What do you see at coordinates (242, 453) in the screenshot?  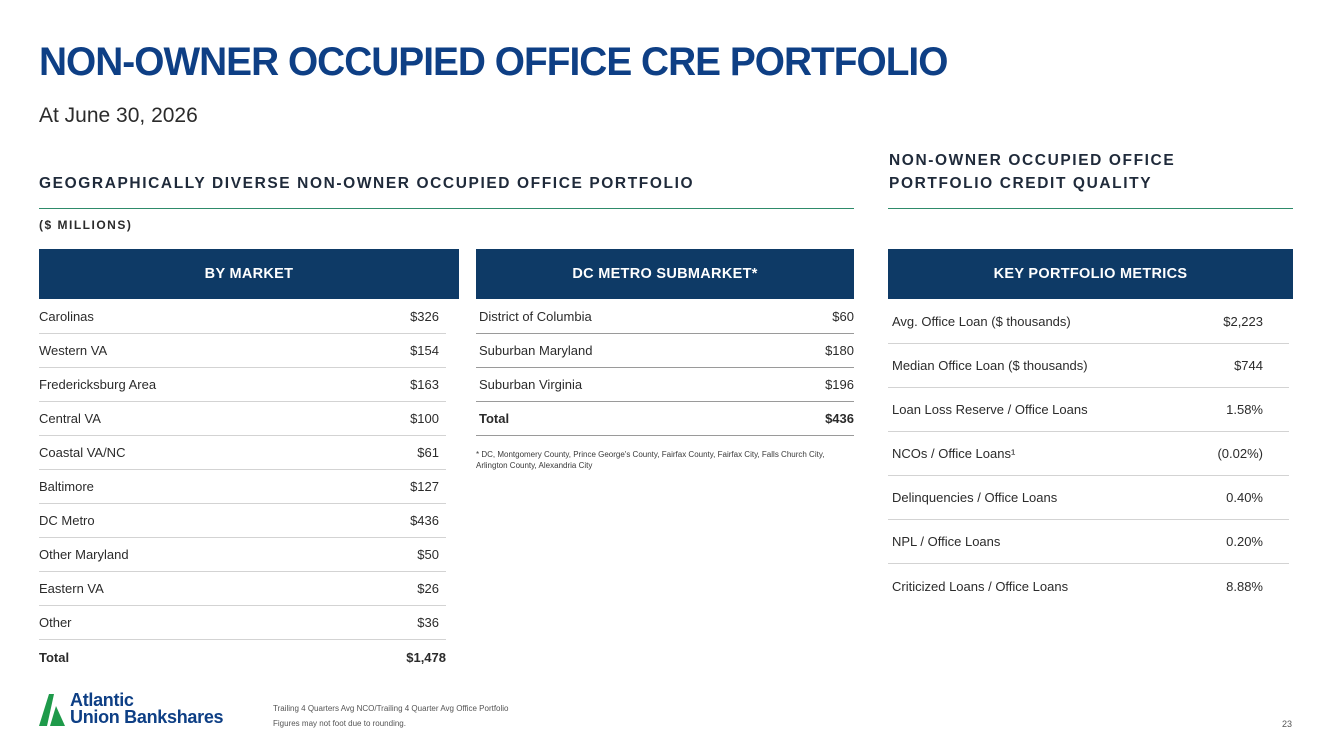 I see `table-row: Coastal VA/NC $61` at bounding box center [242, 453].